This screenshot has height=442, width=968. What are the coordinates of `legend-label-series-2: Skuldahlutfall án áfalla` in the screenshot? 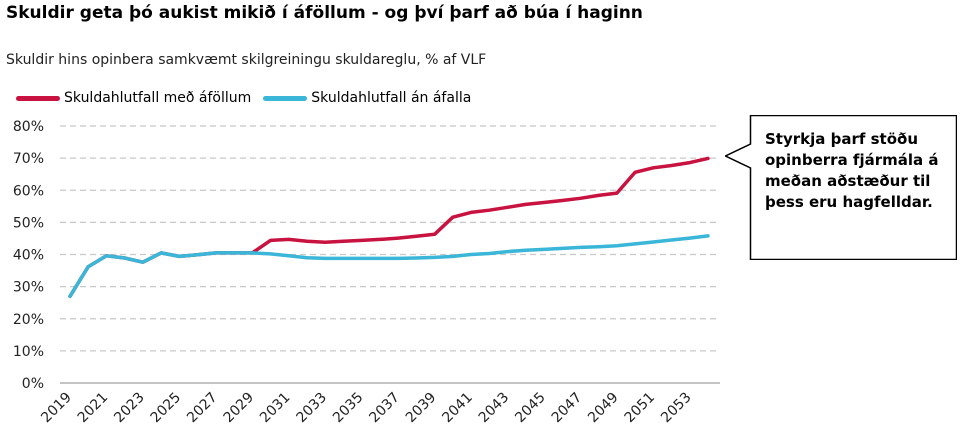 It's located at (391, 98).